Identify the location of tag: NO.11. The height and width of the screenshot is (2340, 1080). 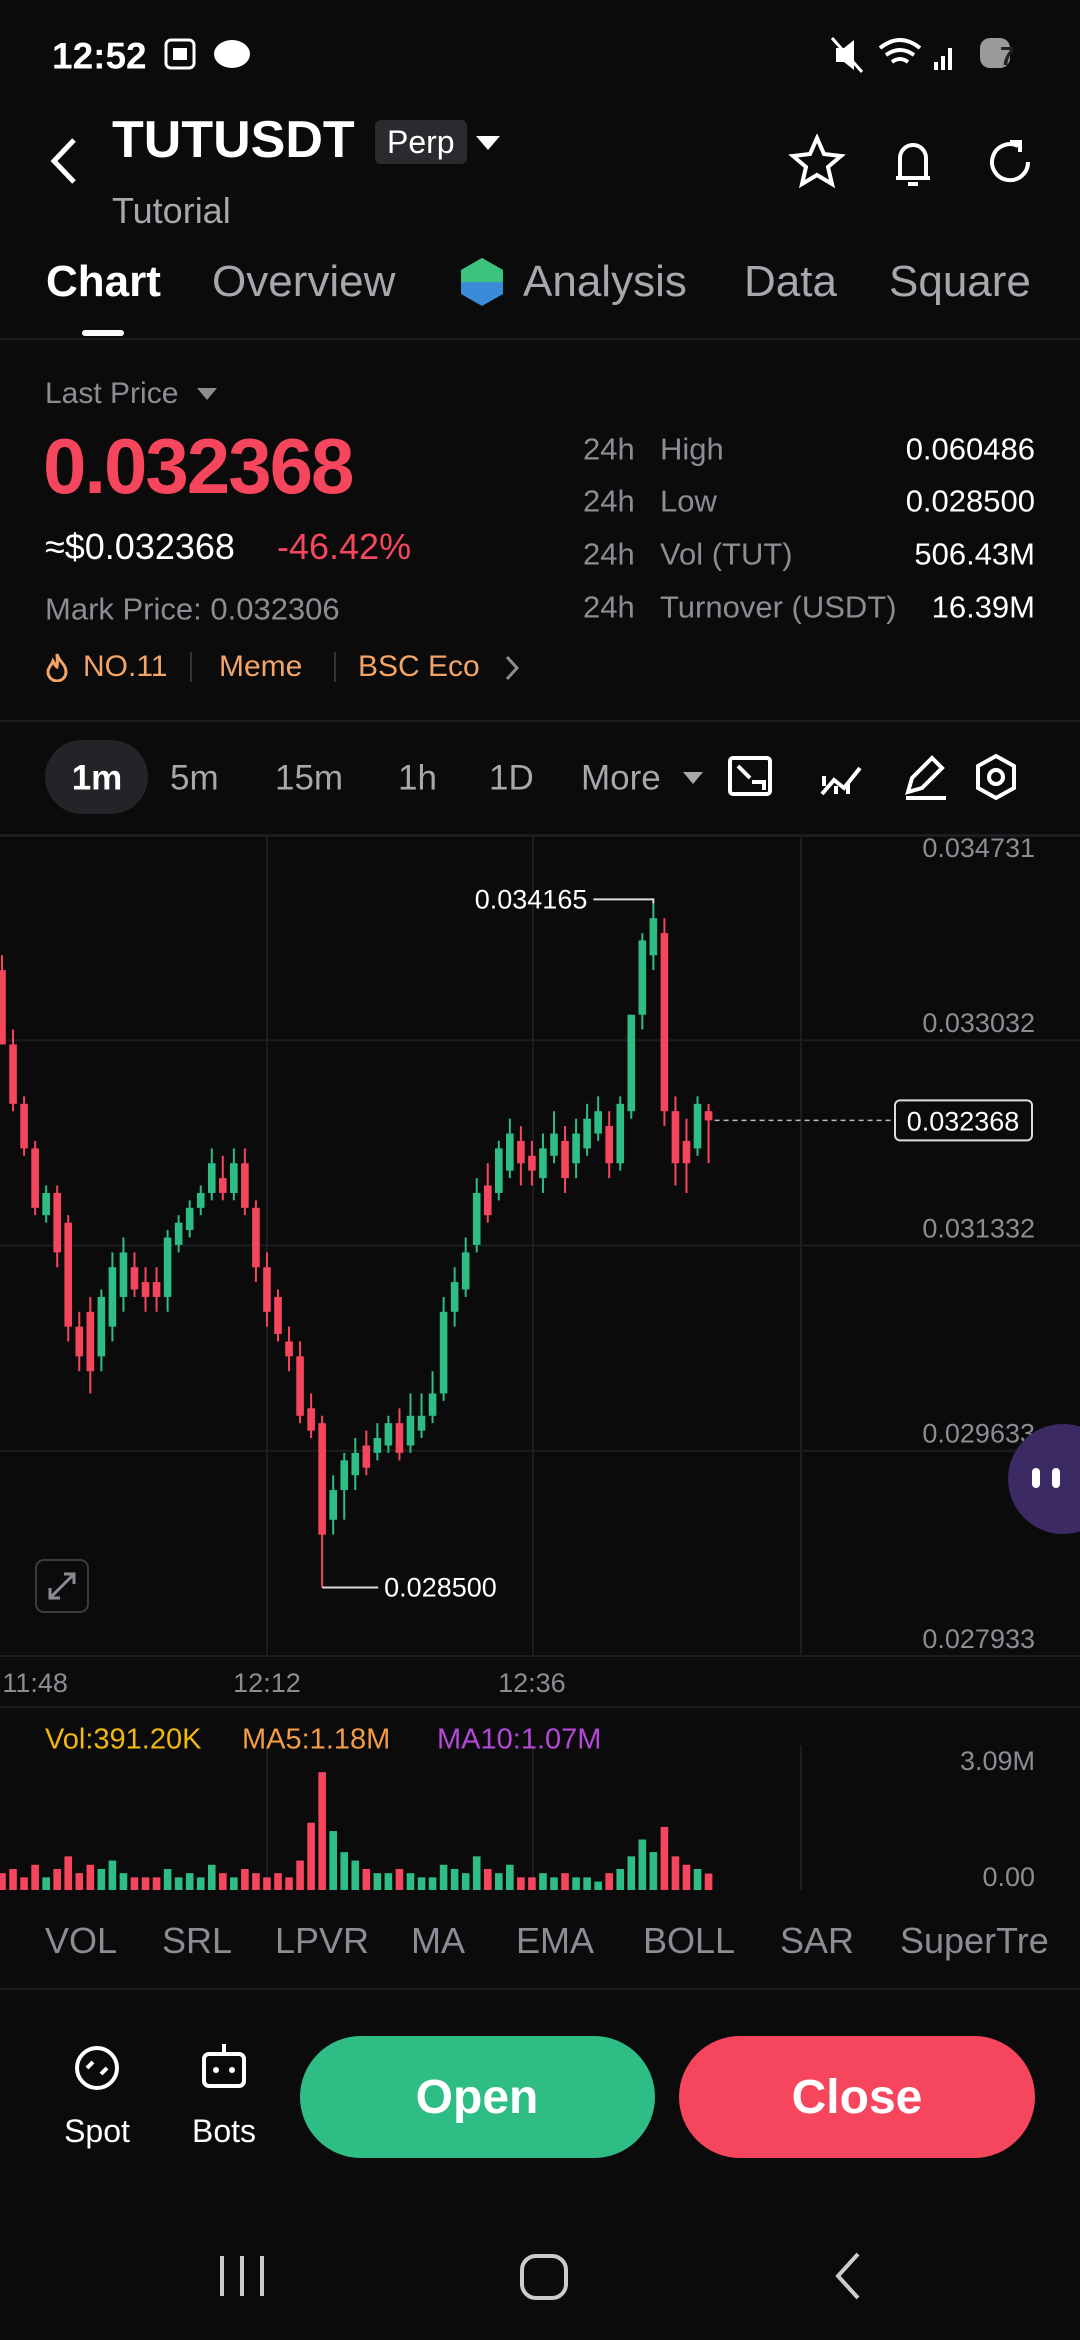
(125, 666).